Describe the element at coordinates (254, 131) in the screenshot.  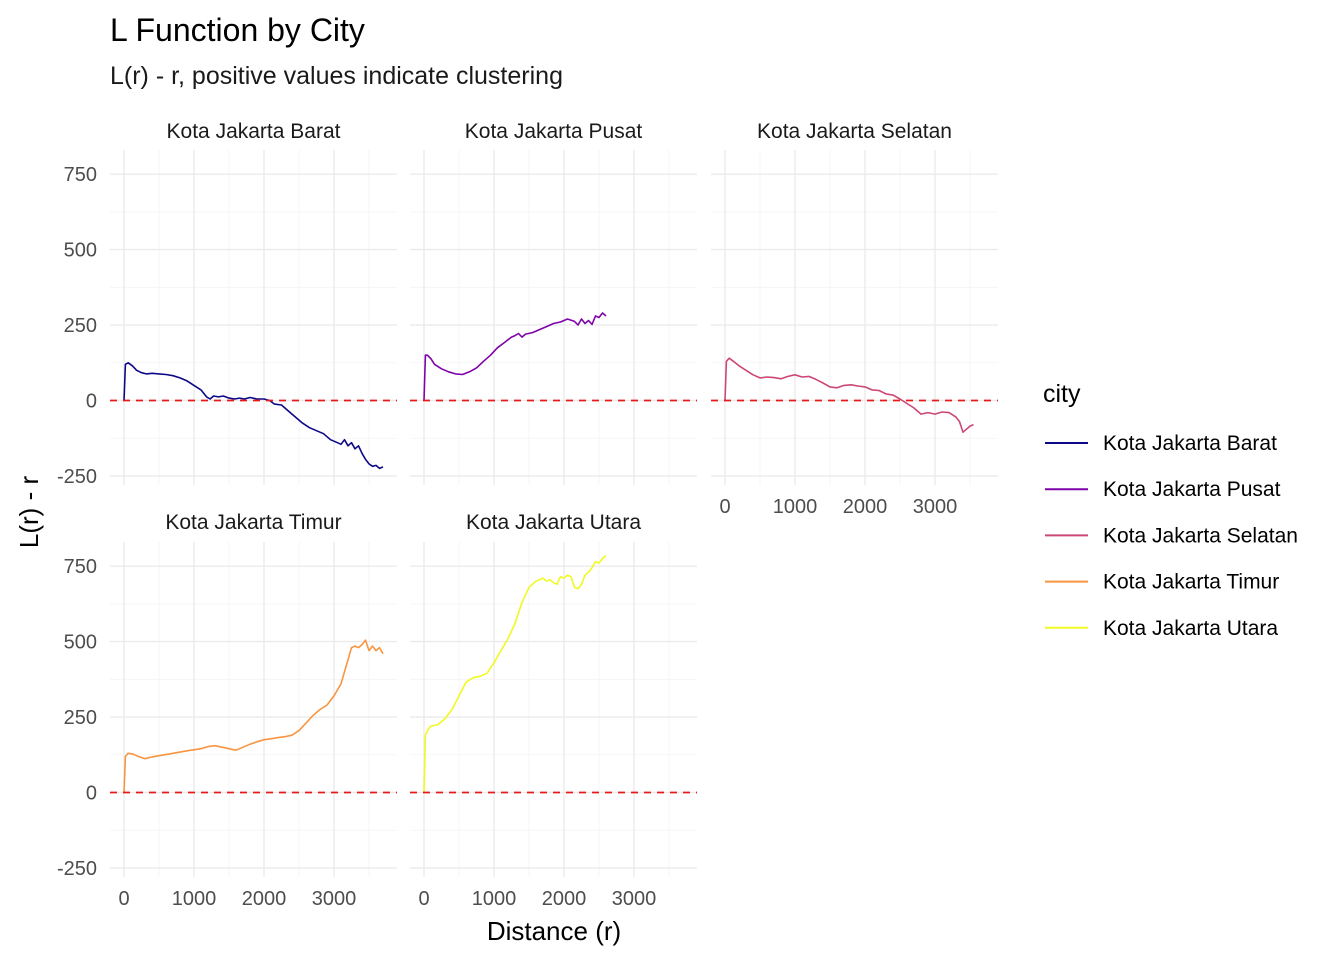
I see `facet-strip-label: Kota Jakarta Barat` at that location.